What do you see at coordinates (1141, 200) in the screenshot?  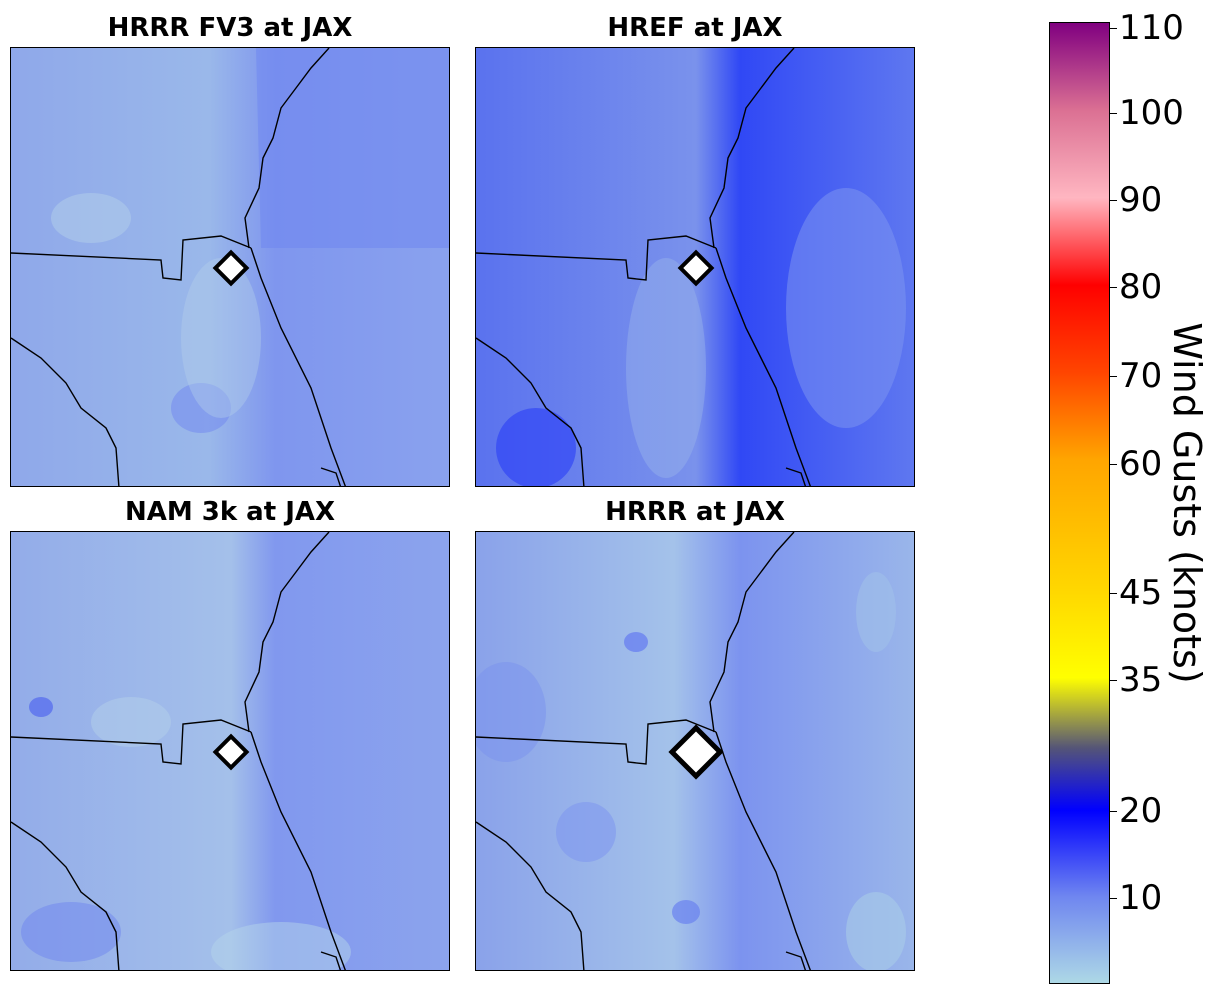 I see `tick-90: 90` at bounding box center [1141, 200].